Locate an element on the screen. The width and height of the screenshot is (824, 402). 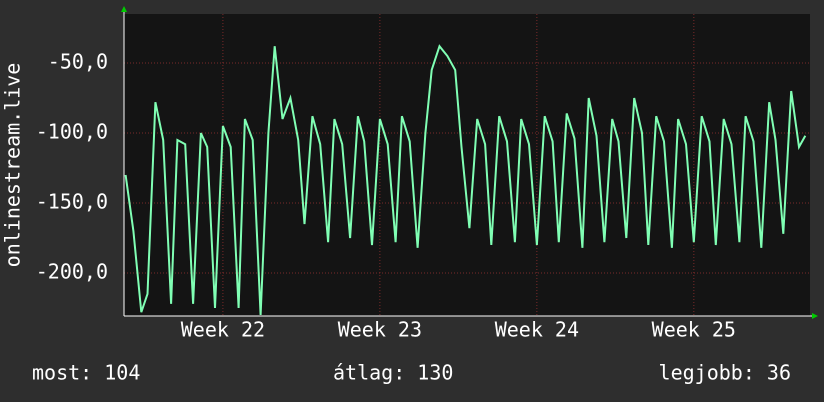
stat-current: most: 104 is located at coordinates (86, 373).